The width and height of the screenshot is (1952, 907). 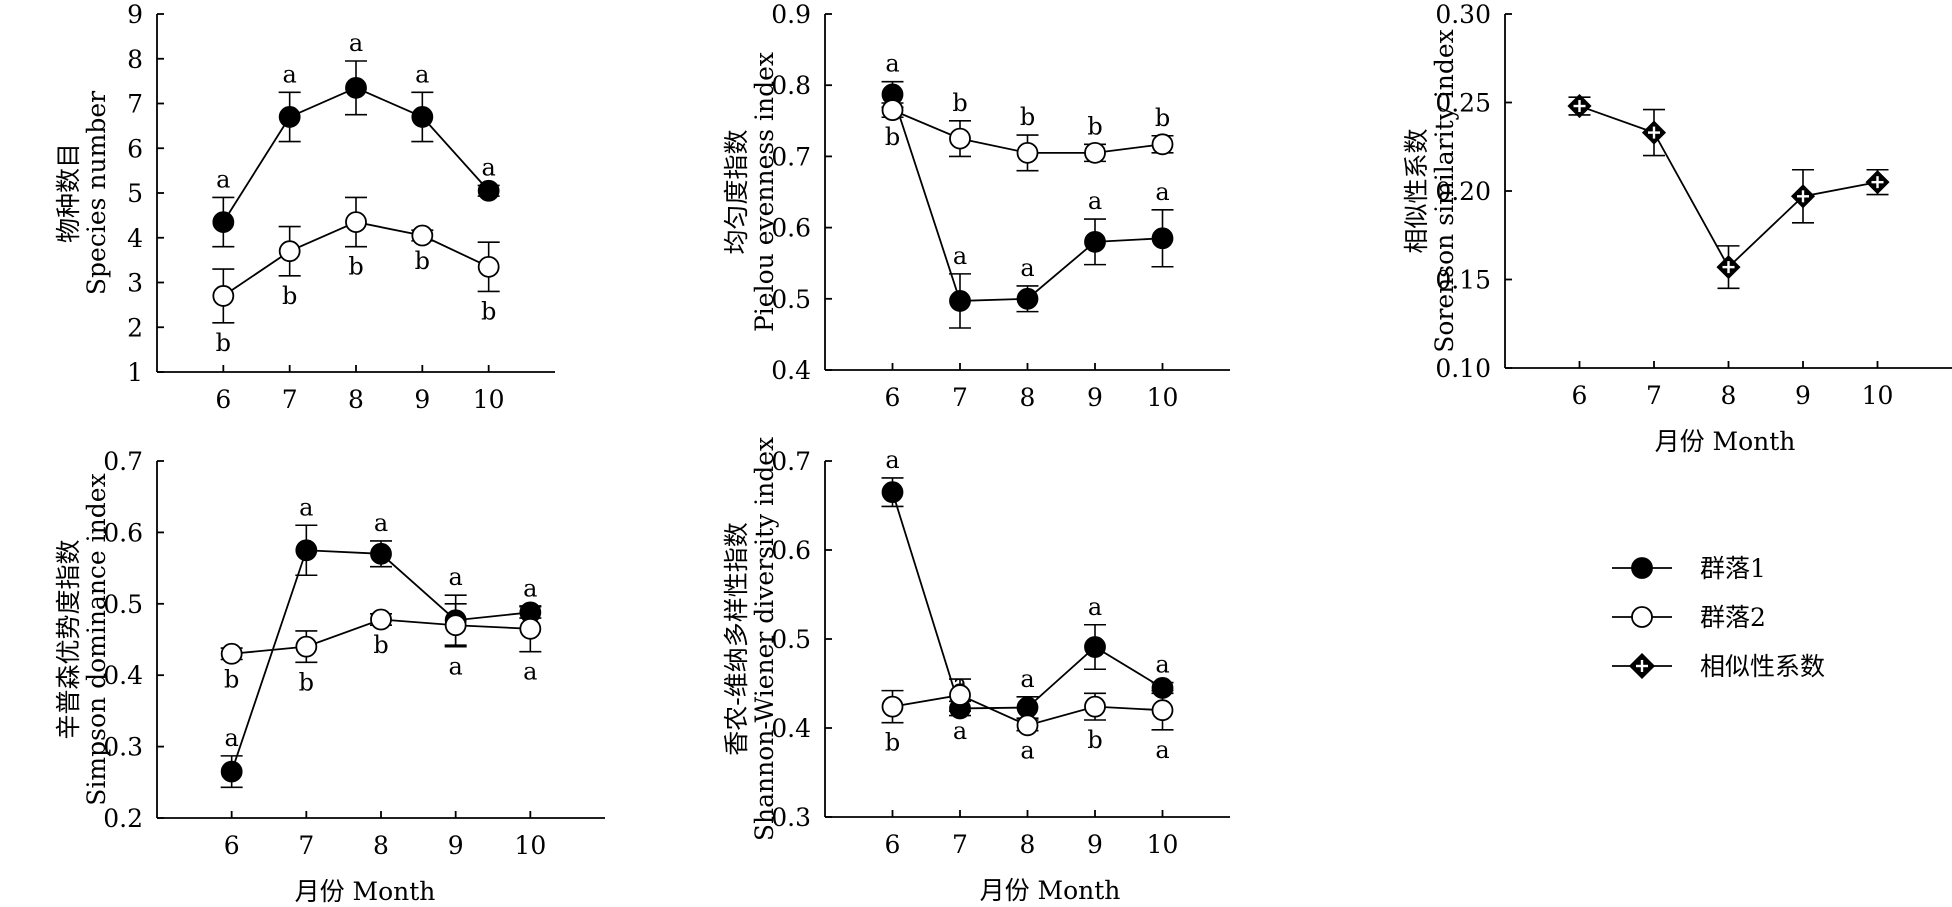 I want to click on series-community2: b b b b b, so click(x=1027, y=130).